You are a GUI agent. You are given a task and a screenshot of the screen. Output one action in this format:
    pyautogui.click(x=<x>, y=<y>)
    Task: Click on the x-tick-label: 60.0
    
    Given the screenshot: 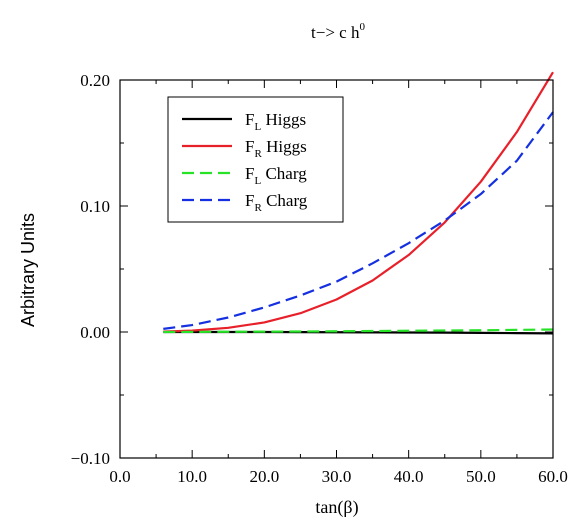 What is the action you would take?
    pyautogui.click(x=553, y=476)
    